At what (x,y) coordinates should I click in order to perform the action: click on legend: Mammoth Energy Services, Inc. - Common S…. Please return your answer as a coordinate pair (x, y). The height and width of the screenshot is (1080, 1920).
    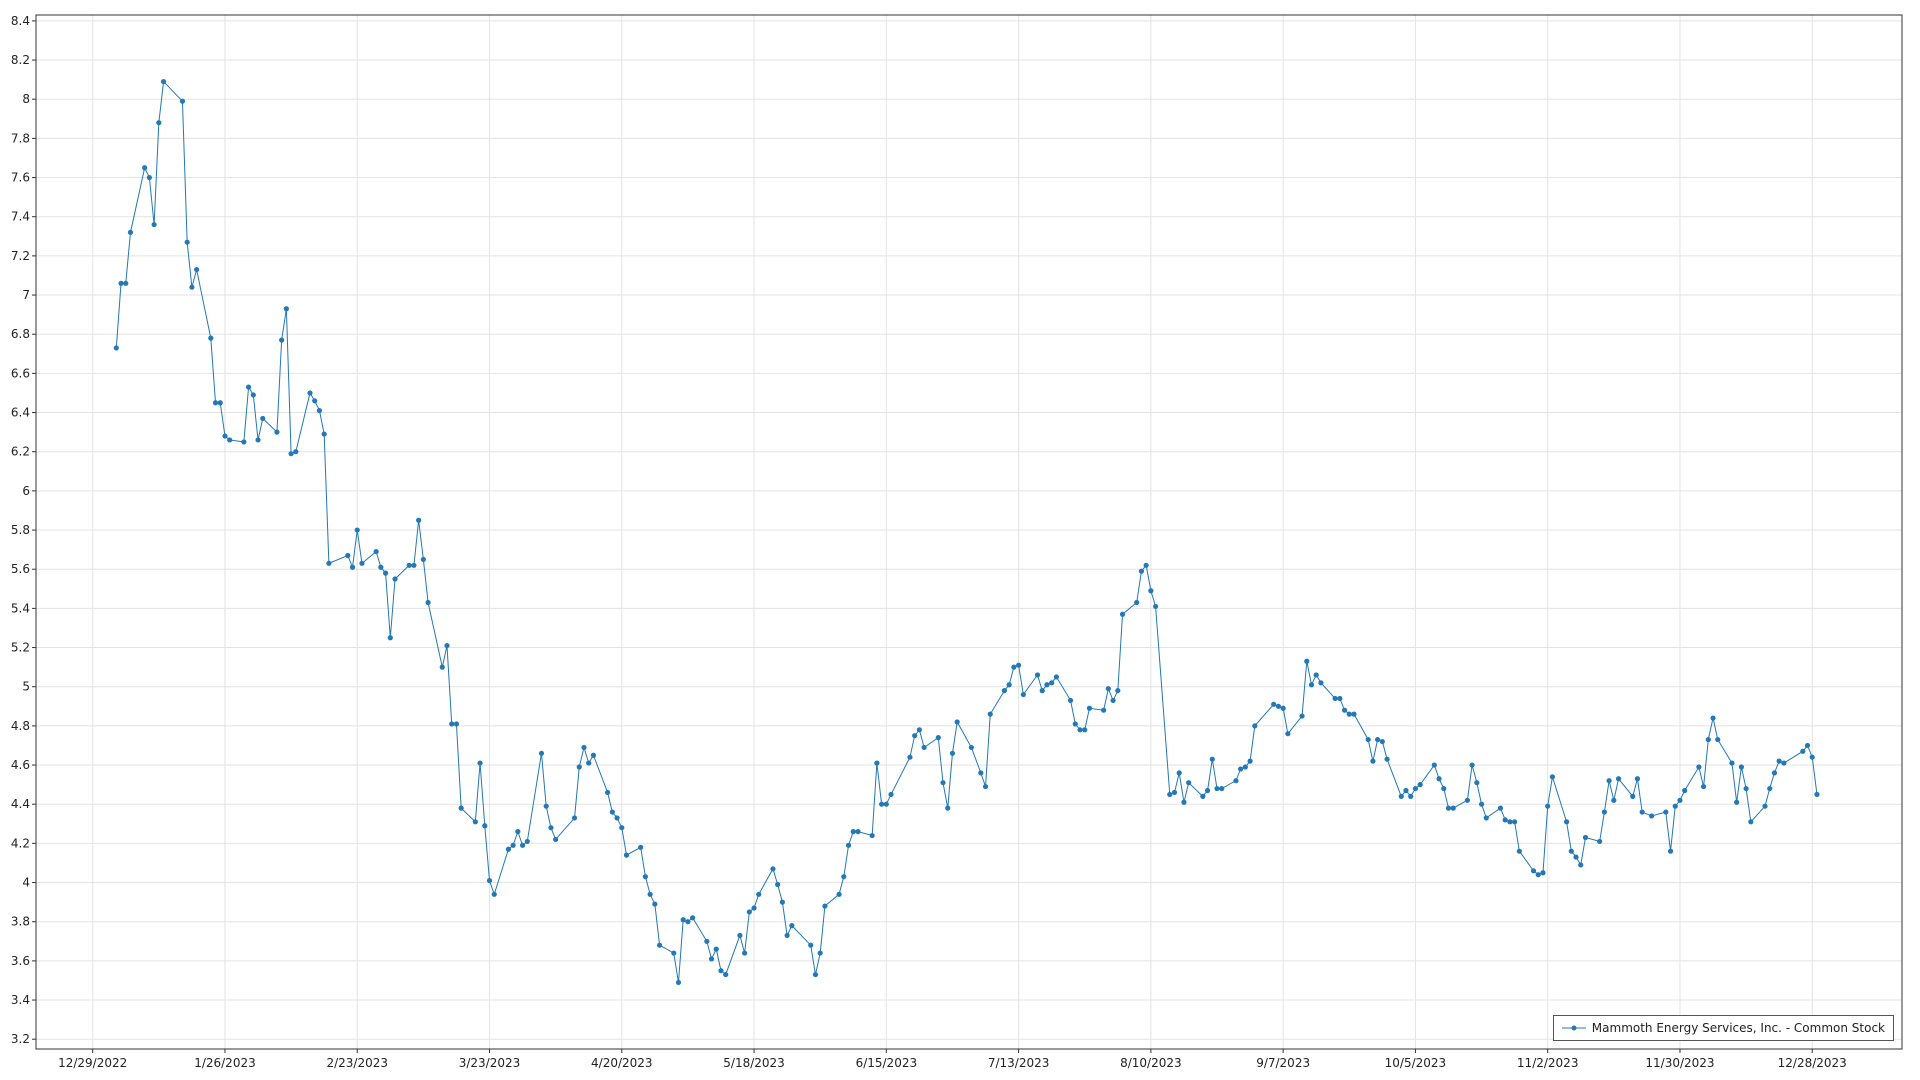
    Looking at the image, I should click on (1723, 1028).